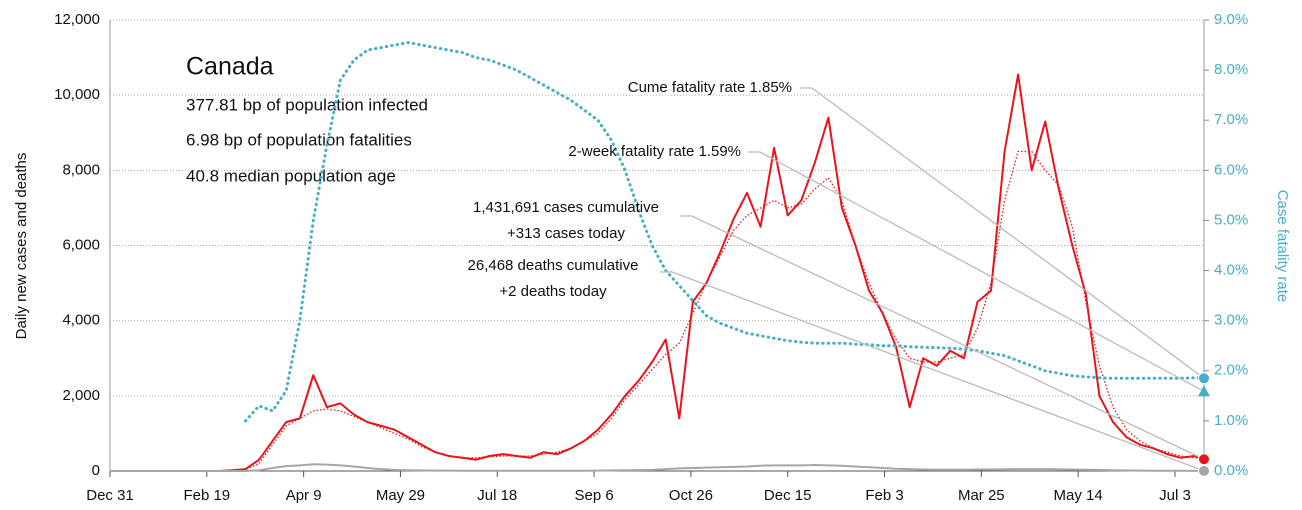 This screenshot has height=510, width=1302. Describe the element at coordinates (304, 495) in the screenshot. I see `x-tick-label: Apr 9` at that location.